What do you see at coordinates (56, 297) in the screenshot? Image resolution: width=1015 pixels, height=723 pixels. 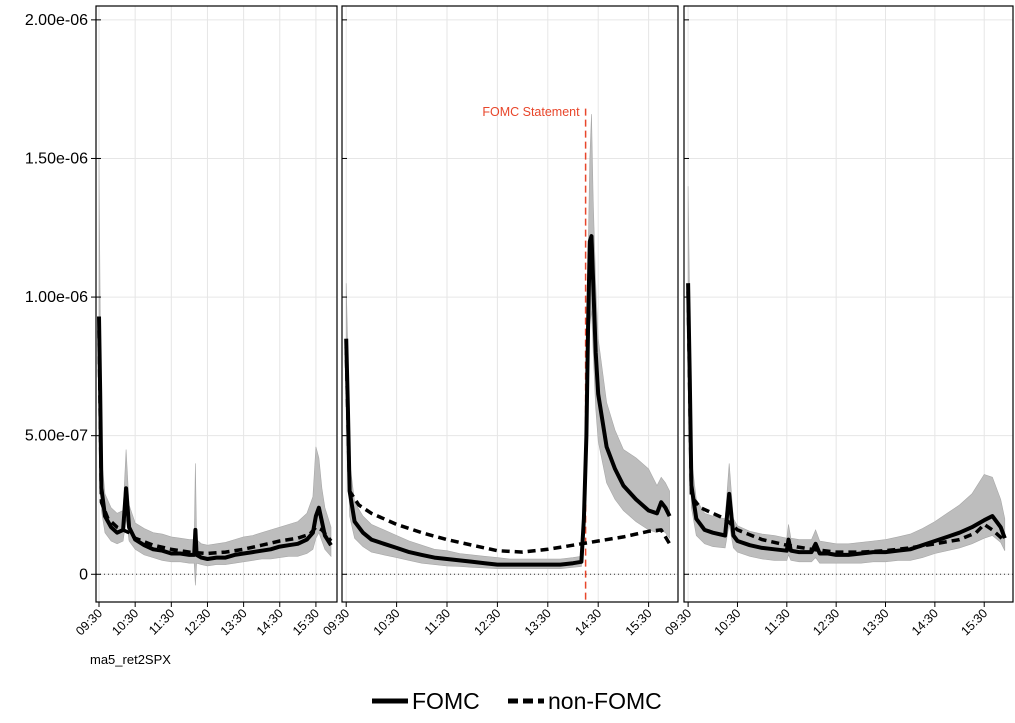 I see `y-tick-label: 1.00e-06` at bounding box center [56, 297].